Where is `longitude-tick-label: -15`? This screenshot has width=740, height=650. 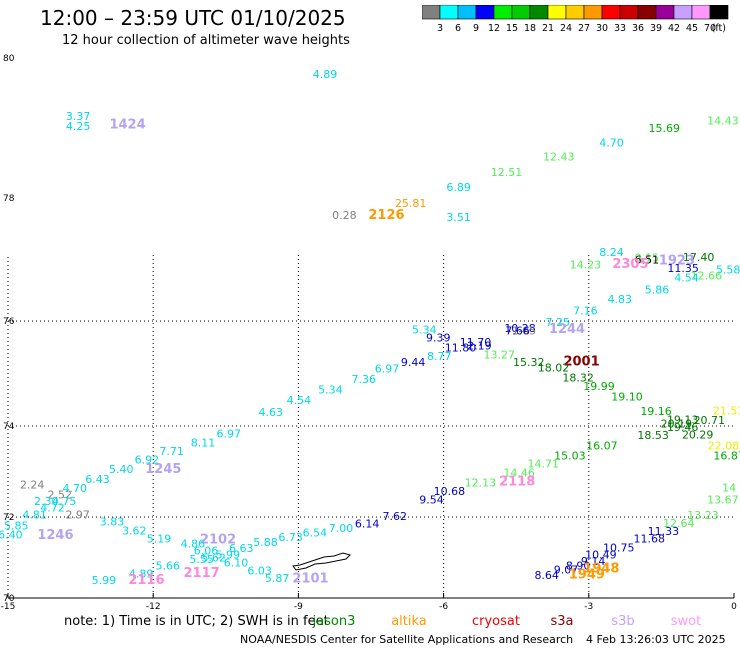 longitude-tick-label: -15 is located at coordinates (8, 607).